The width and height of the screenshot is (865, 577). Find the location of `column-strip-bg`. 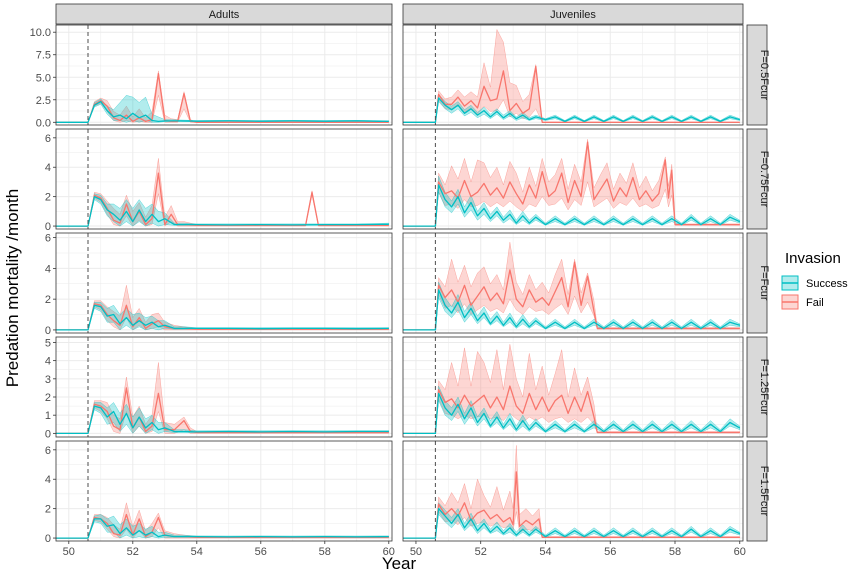

column-strip-bg is located at coordinates (224, 14).